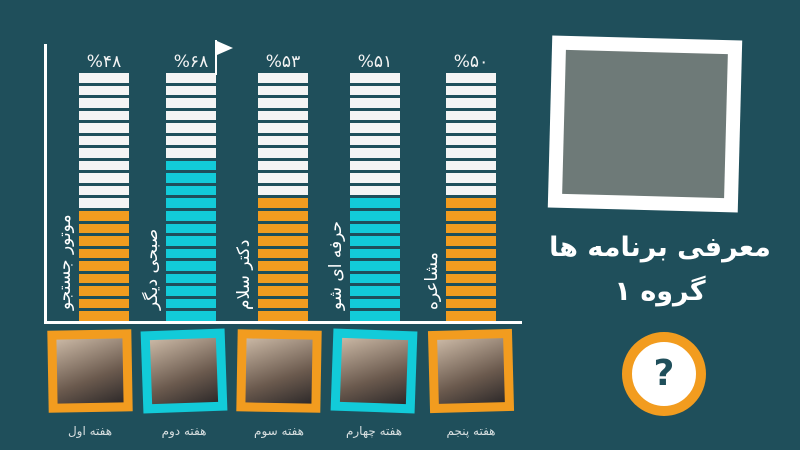  What do you see at coordinates (660, 247) in the screenshot?
I see `title-line-1: معرفی برنامه ها` at bounding box center [660, 247].